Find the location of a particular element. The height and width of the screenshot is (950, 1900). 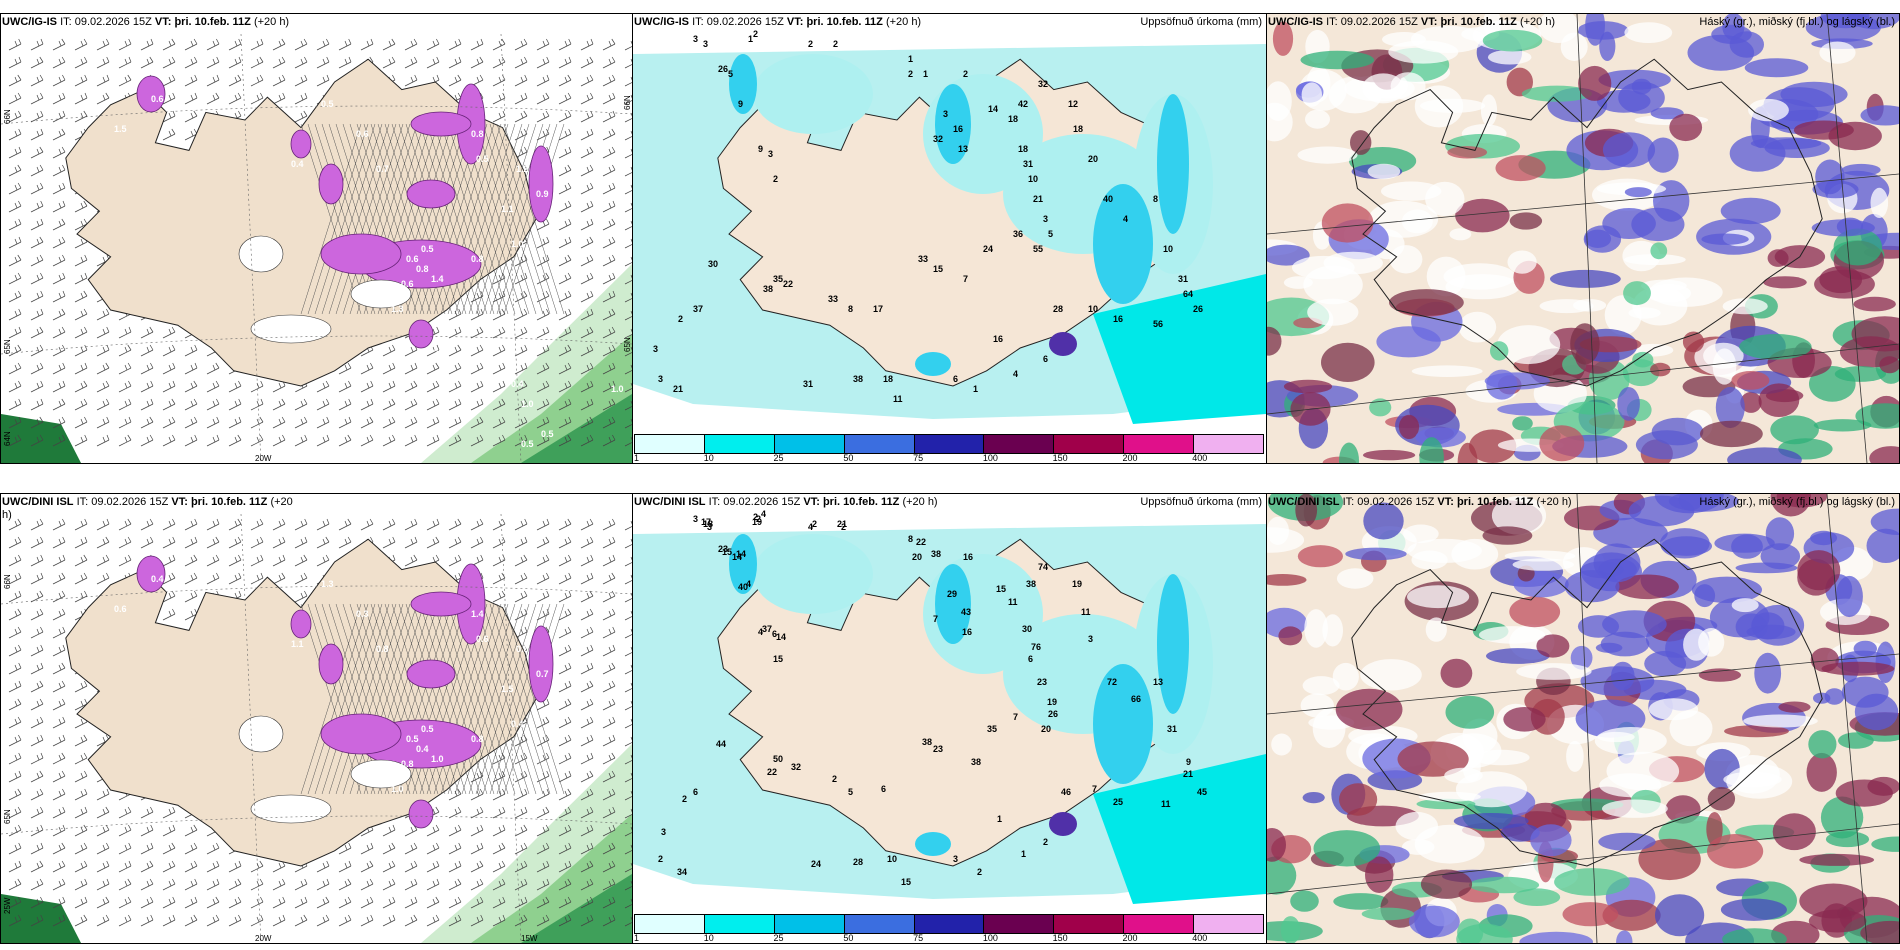

precip-label: 7 is located at coordinates (1095, 789).